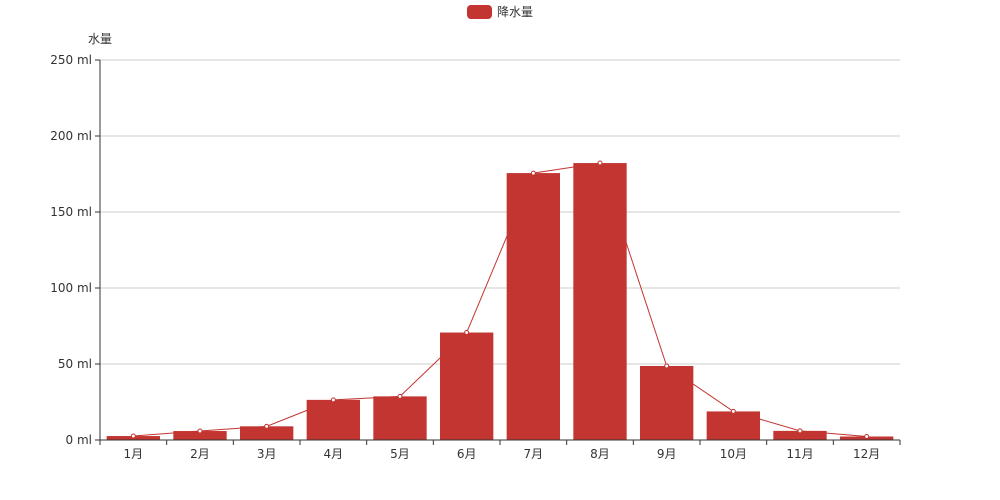 The image size is (1000, 500). Describe the element at coordinates (515, 12) in the screenshot. I see `legend-label: 降水量` at that location.